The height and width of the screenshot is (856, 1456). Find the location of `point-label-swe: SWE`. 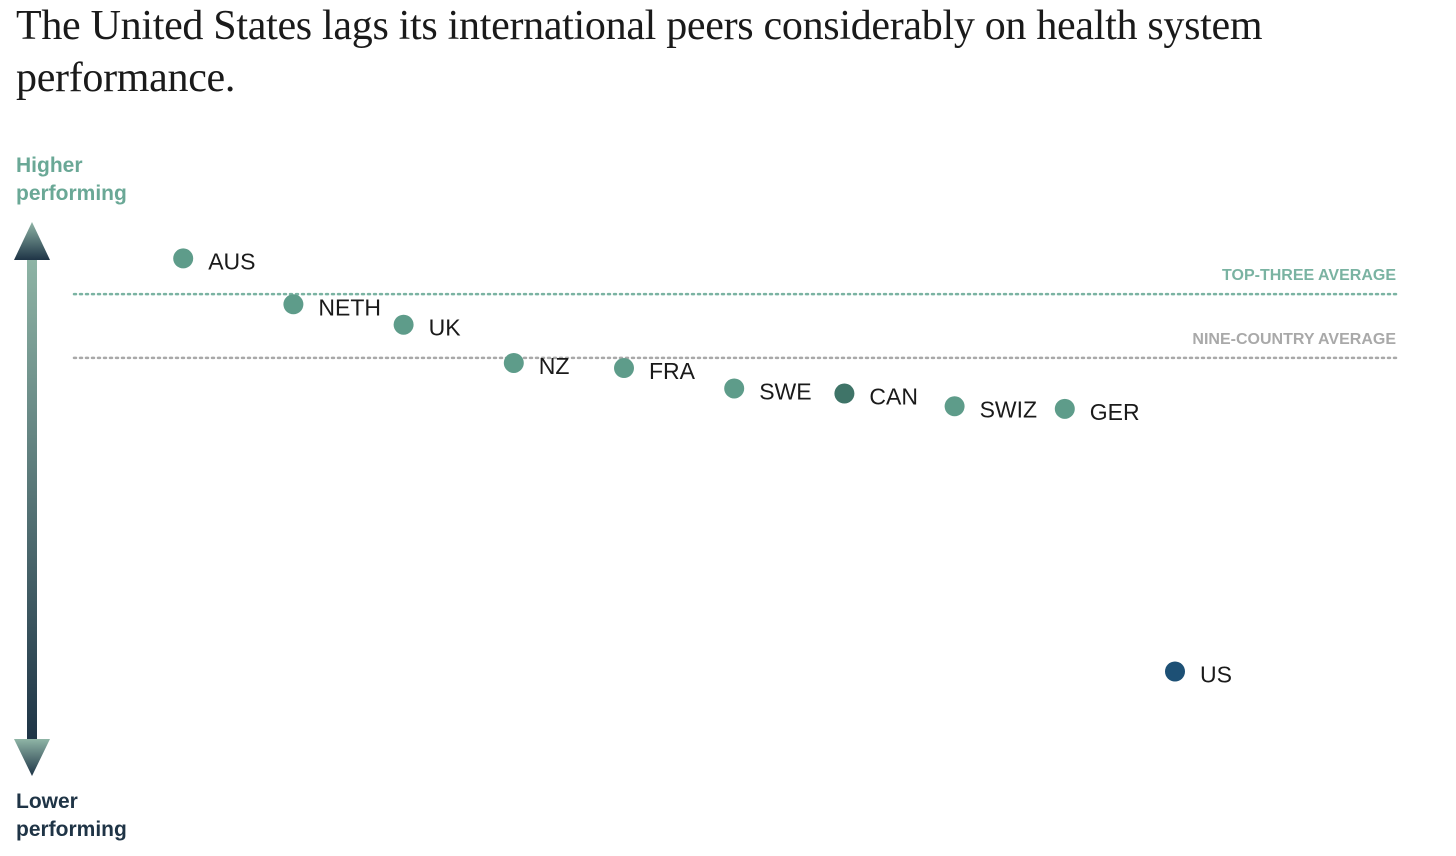

point-label-swe: SWE is located at coordinates (785, 391).